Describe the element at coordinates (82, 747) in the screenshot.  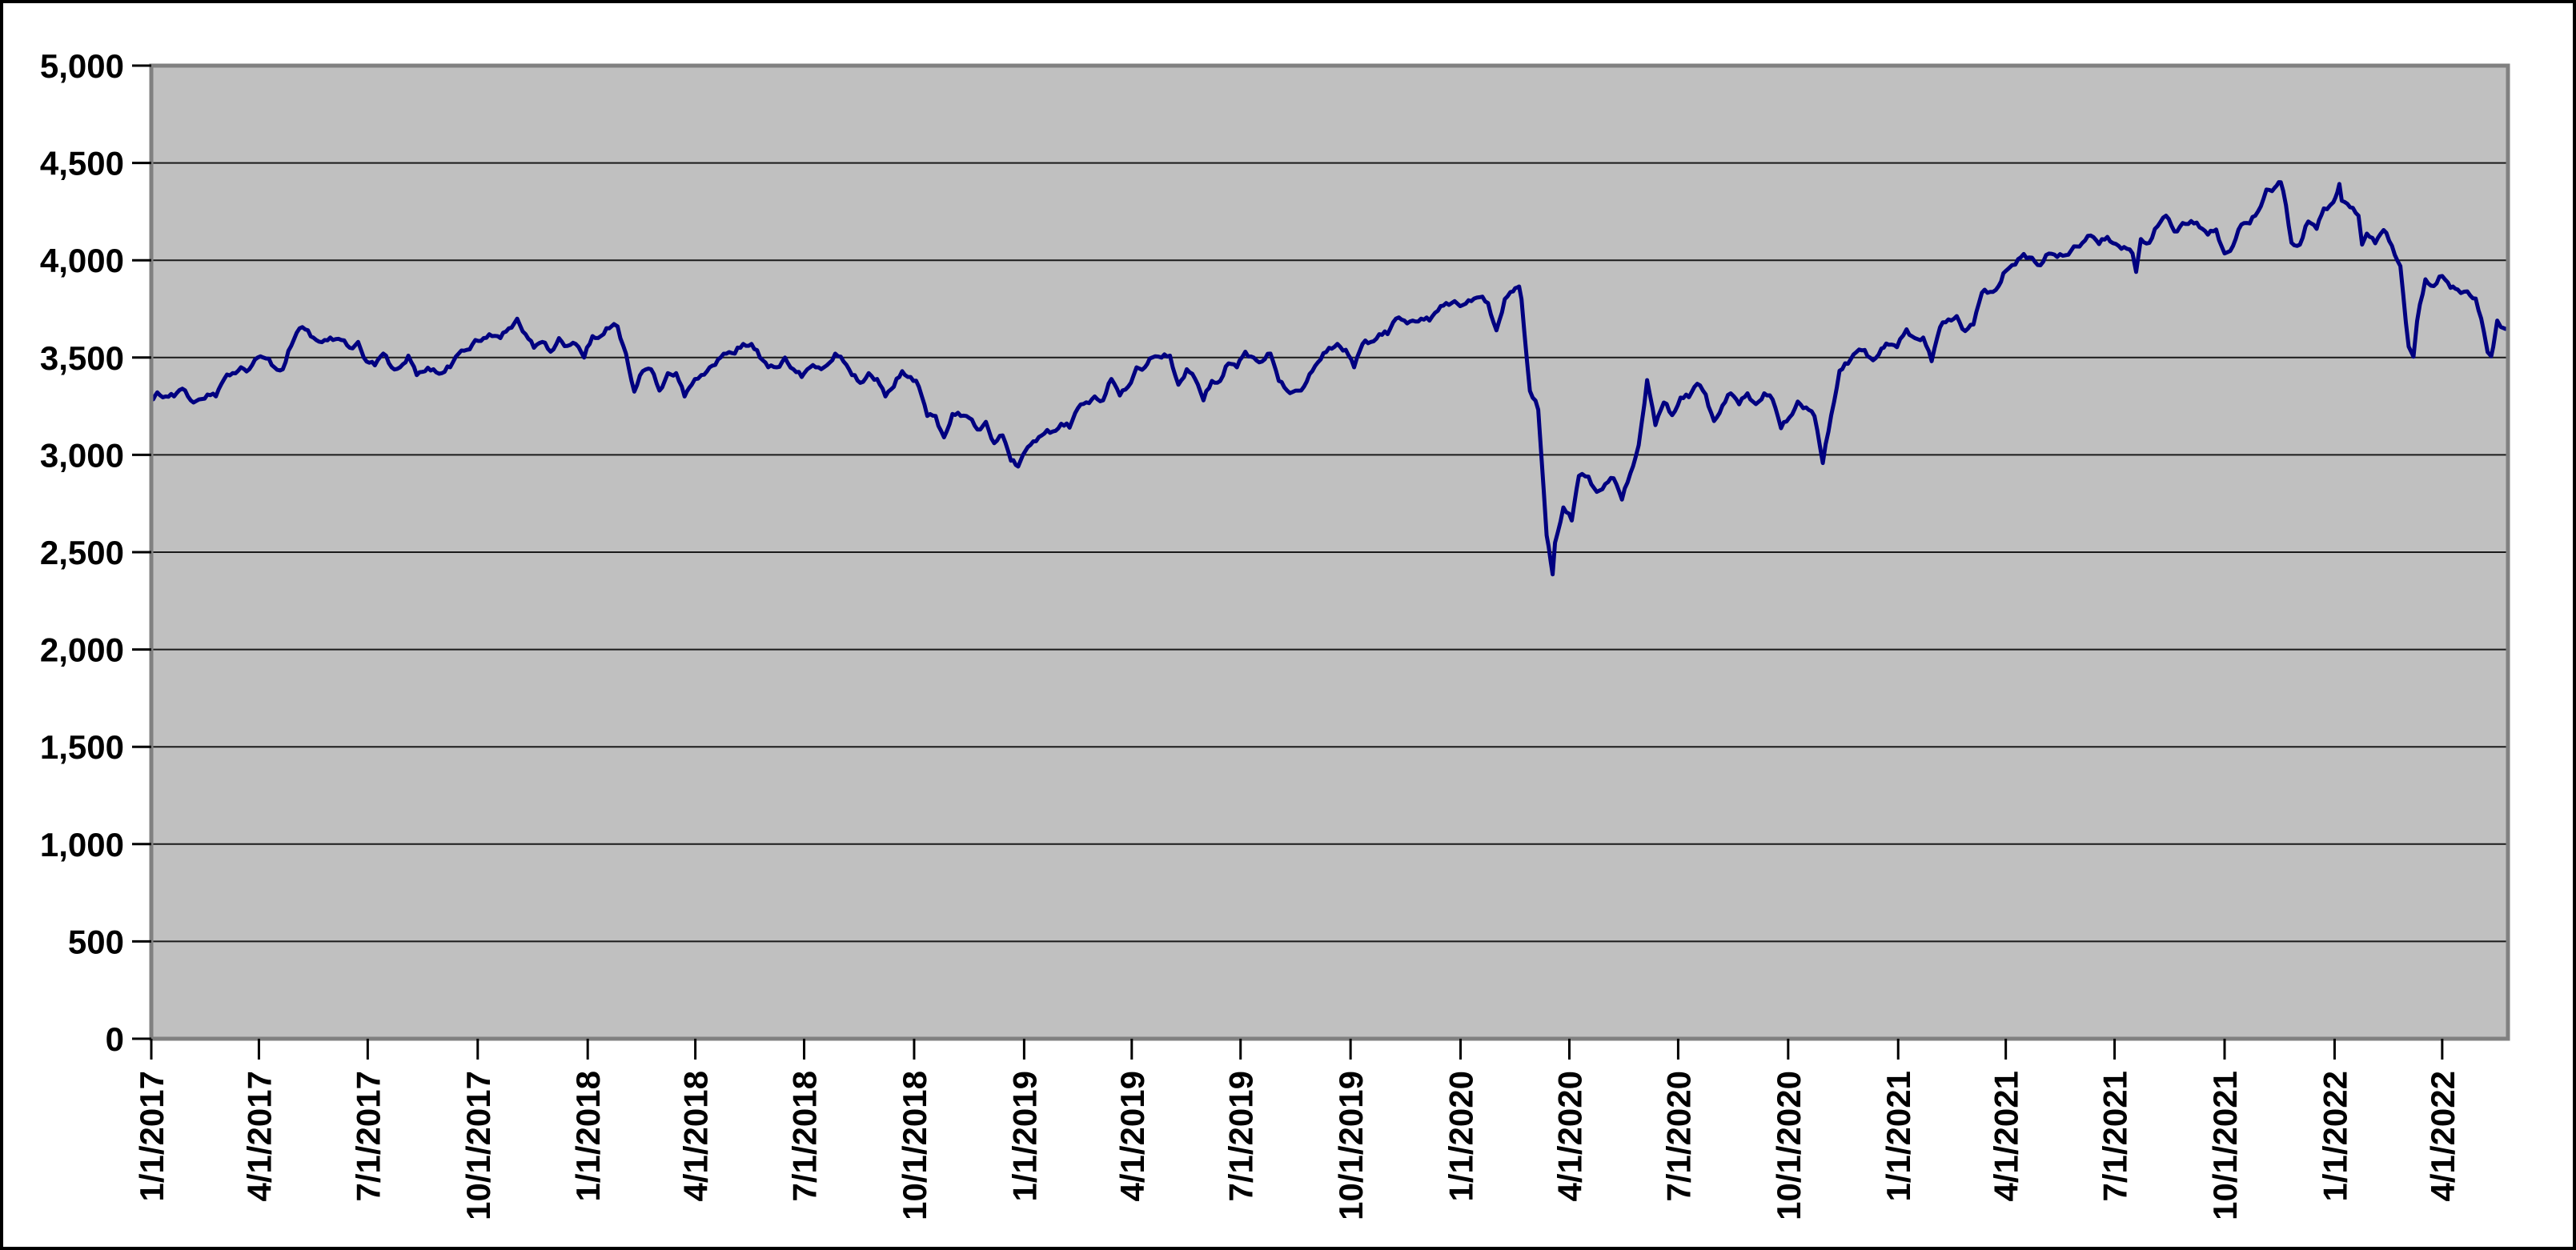
I see `y-axis-tick-label: 1,500` at that location.